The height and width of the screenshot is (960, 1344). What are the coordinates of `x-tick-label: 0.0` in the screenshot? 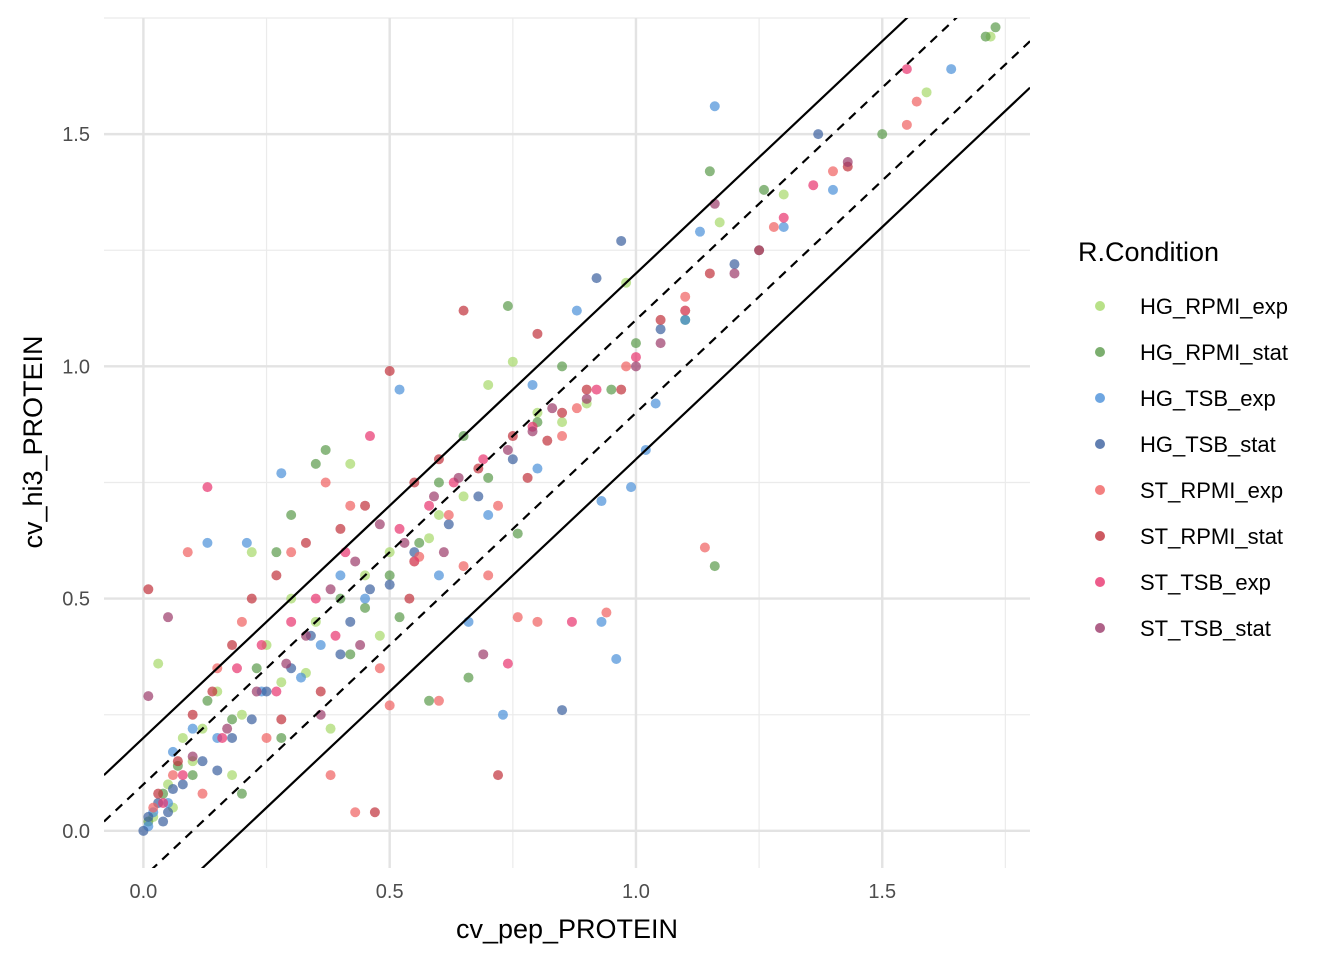 It's located at (143, 892).